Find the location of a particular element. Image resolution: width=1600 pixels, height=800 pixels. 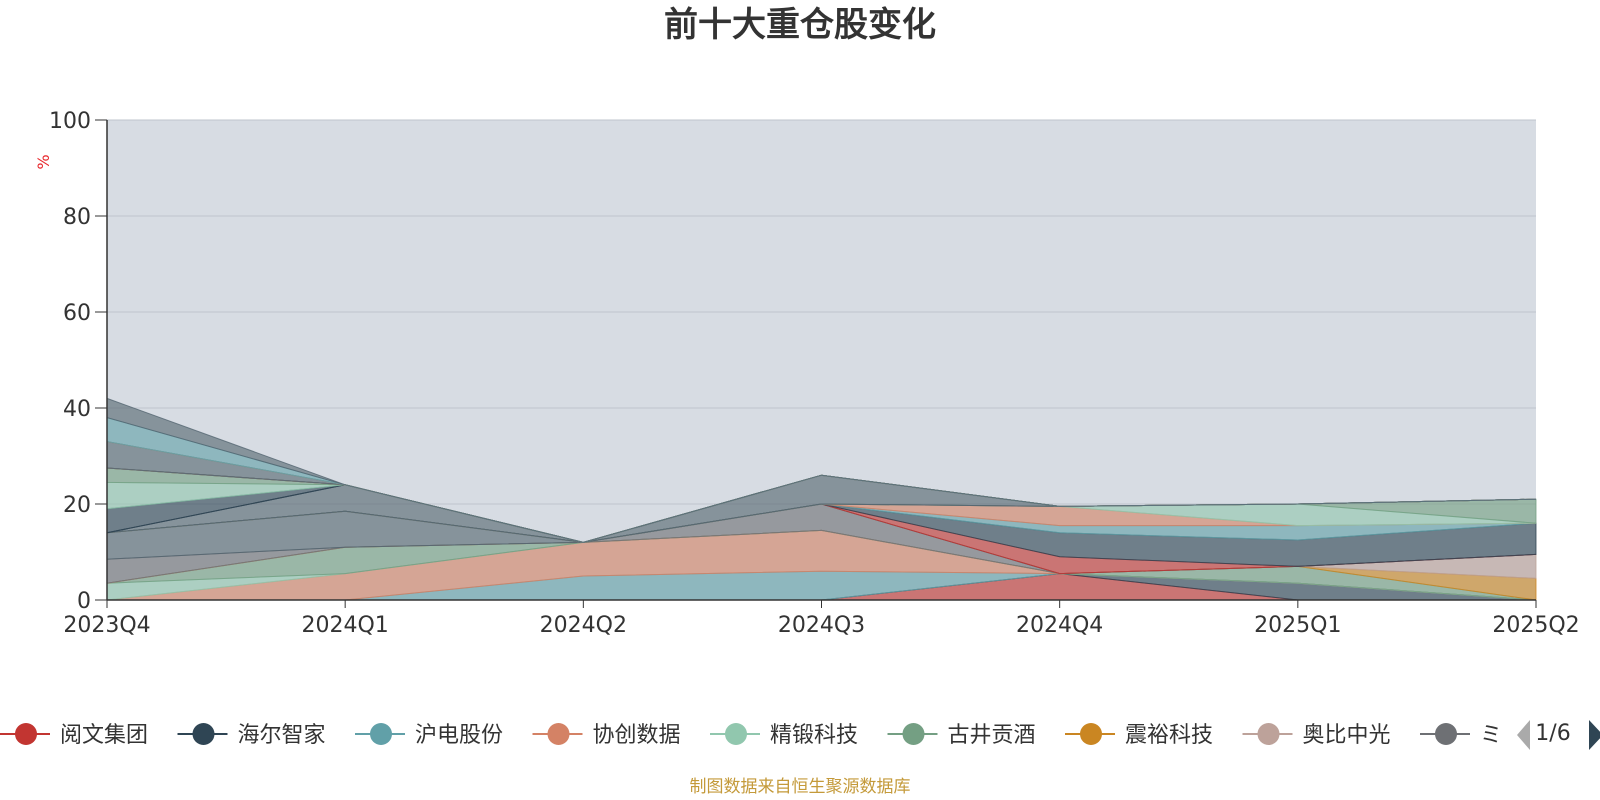

legend-item: 阅文集团 is located at coordinates (74, 735).